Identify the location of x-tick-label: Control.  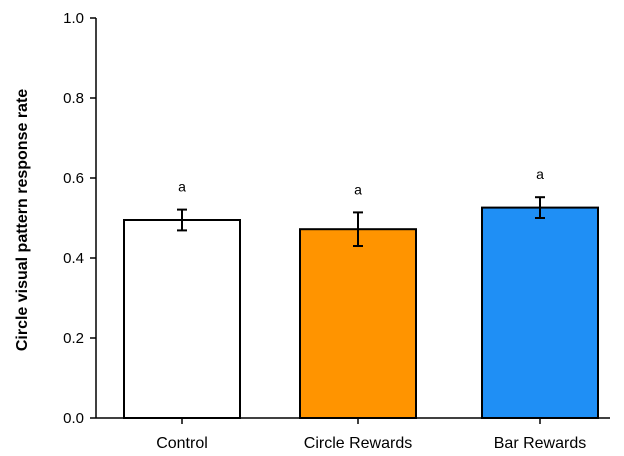
(182, 443).